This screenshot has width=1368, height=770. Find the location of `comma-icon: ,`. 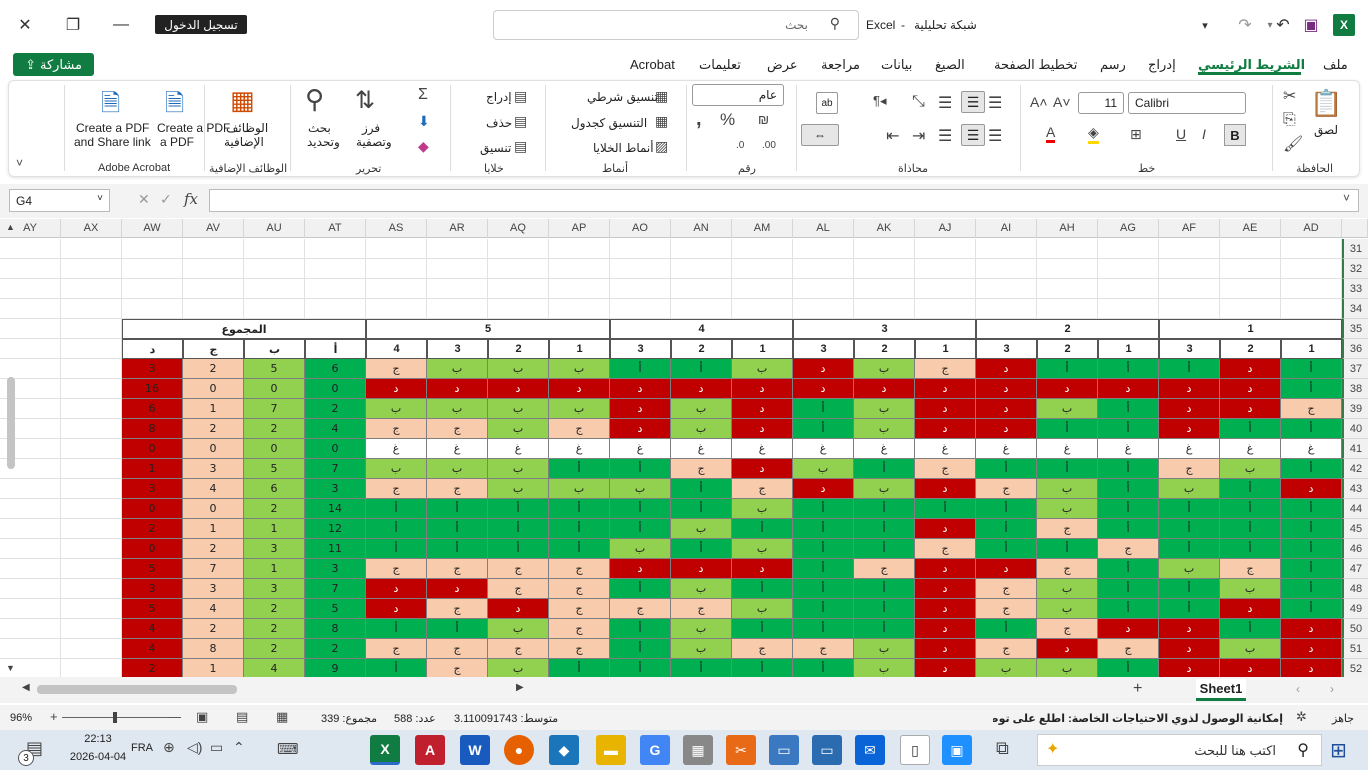

comma-icon: , is located at coordinates (699, 119).